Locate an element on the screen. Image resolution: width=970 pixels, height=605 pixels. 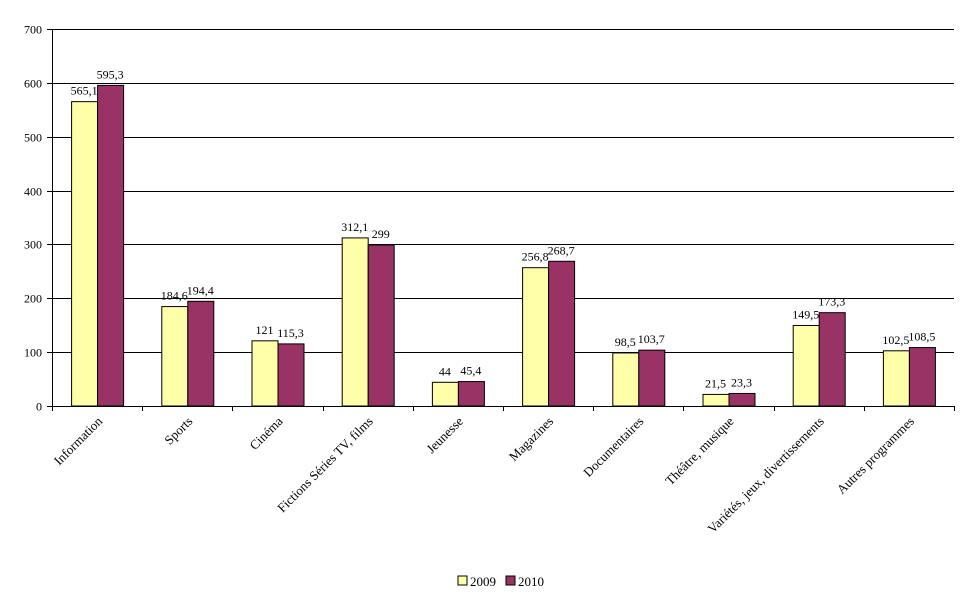
data-label: 268,7 is located at coordinates (561, 250).